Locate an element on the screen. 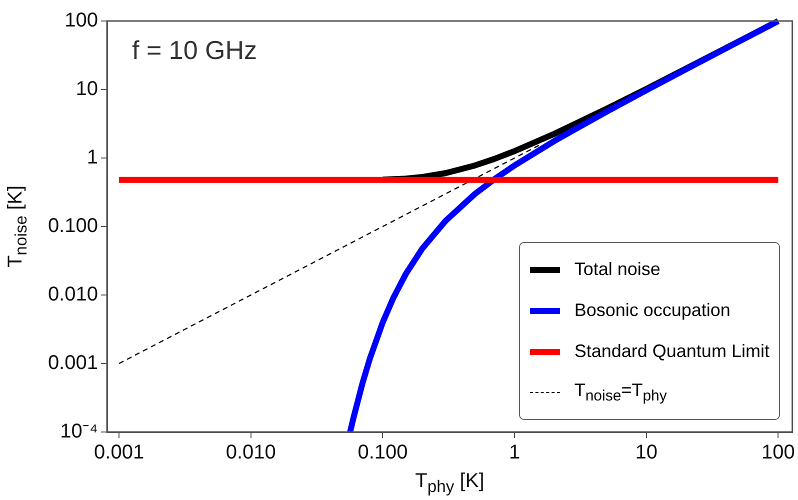  x-tick-label: 0.100 is located at coordinates (383, 453).